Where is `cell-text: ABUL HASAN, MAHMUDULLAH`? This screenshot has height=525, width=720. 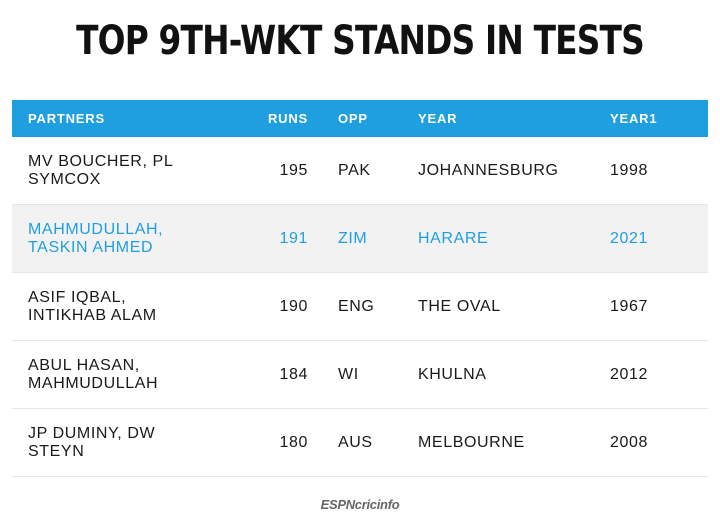 cell-text: ABUL HASAN, MAHMUDULLAH is located at coordinates (93, 374).